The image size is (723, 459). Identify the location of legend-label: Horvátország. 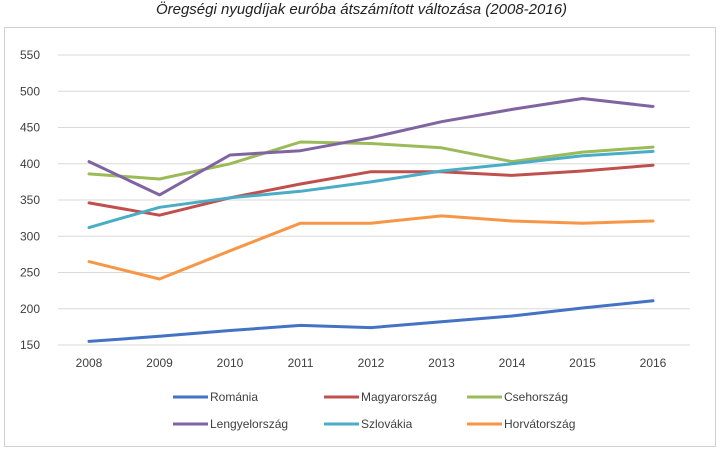
(539, 424).